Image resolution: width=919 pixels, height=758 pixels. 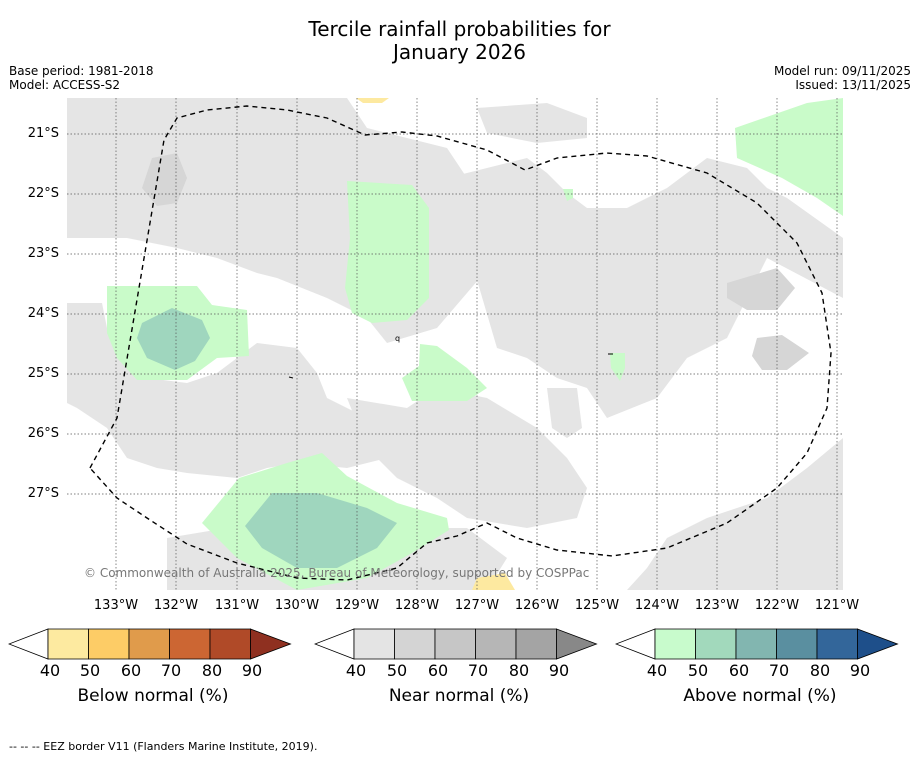 I want to click on lon-label: 121°W, so click(x=837, y=605).